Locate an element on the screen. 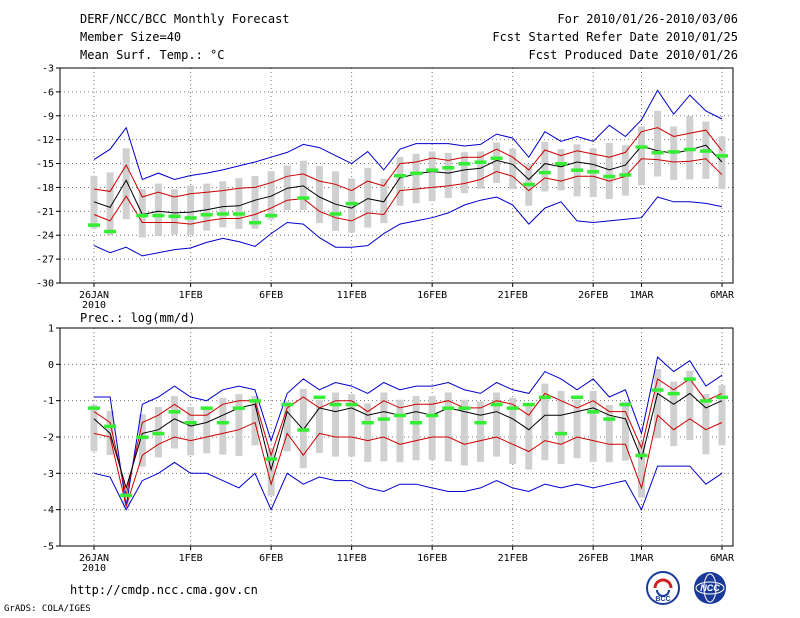 The height and width of the screenshot is (618, 800). prec-ytick-label: -3 is located at coordinates (48, 474).